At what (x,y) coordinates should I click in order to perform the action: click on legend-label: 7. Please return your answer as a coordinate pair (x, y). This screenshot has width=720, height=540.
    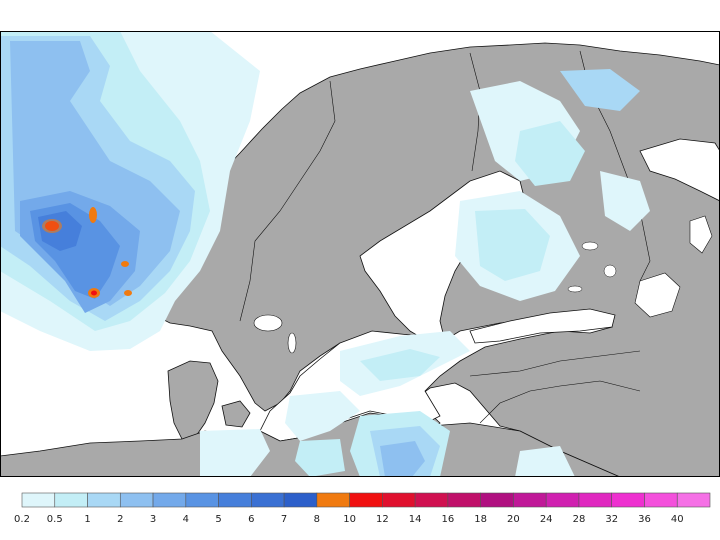
    Looking at the image, I should click on (284, 519).